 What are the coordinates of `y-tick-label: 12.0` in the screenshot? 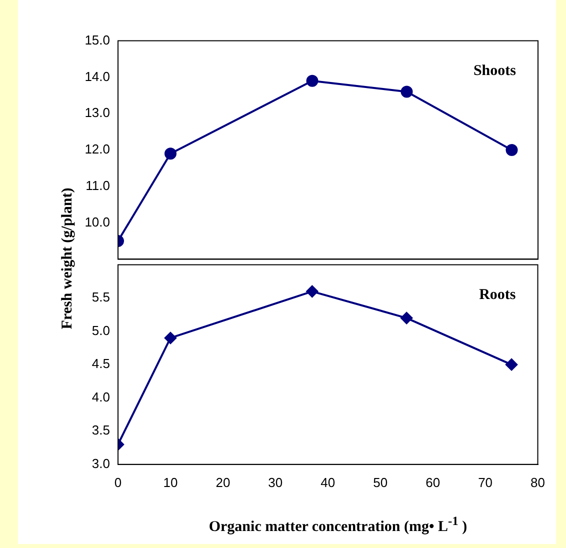 It's located at (97, 149).